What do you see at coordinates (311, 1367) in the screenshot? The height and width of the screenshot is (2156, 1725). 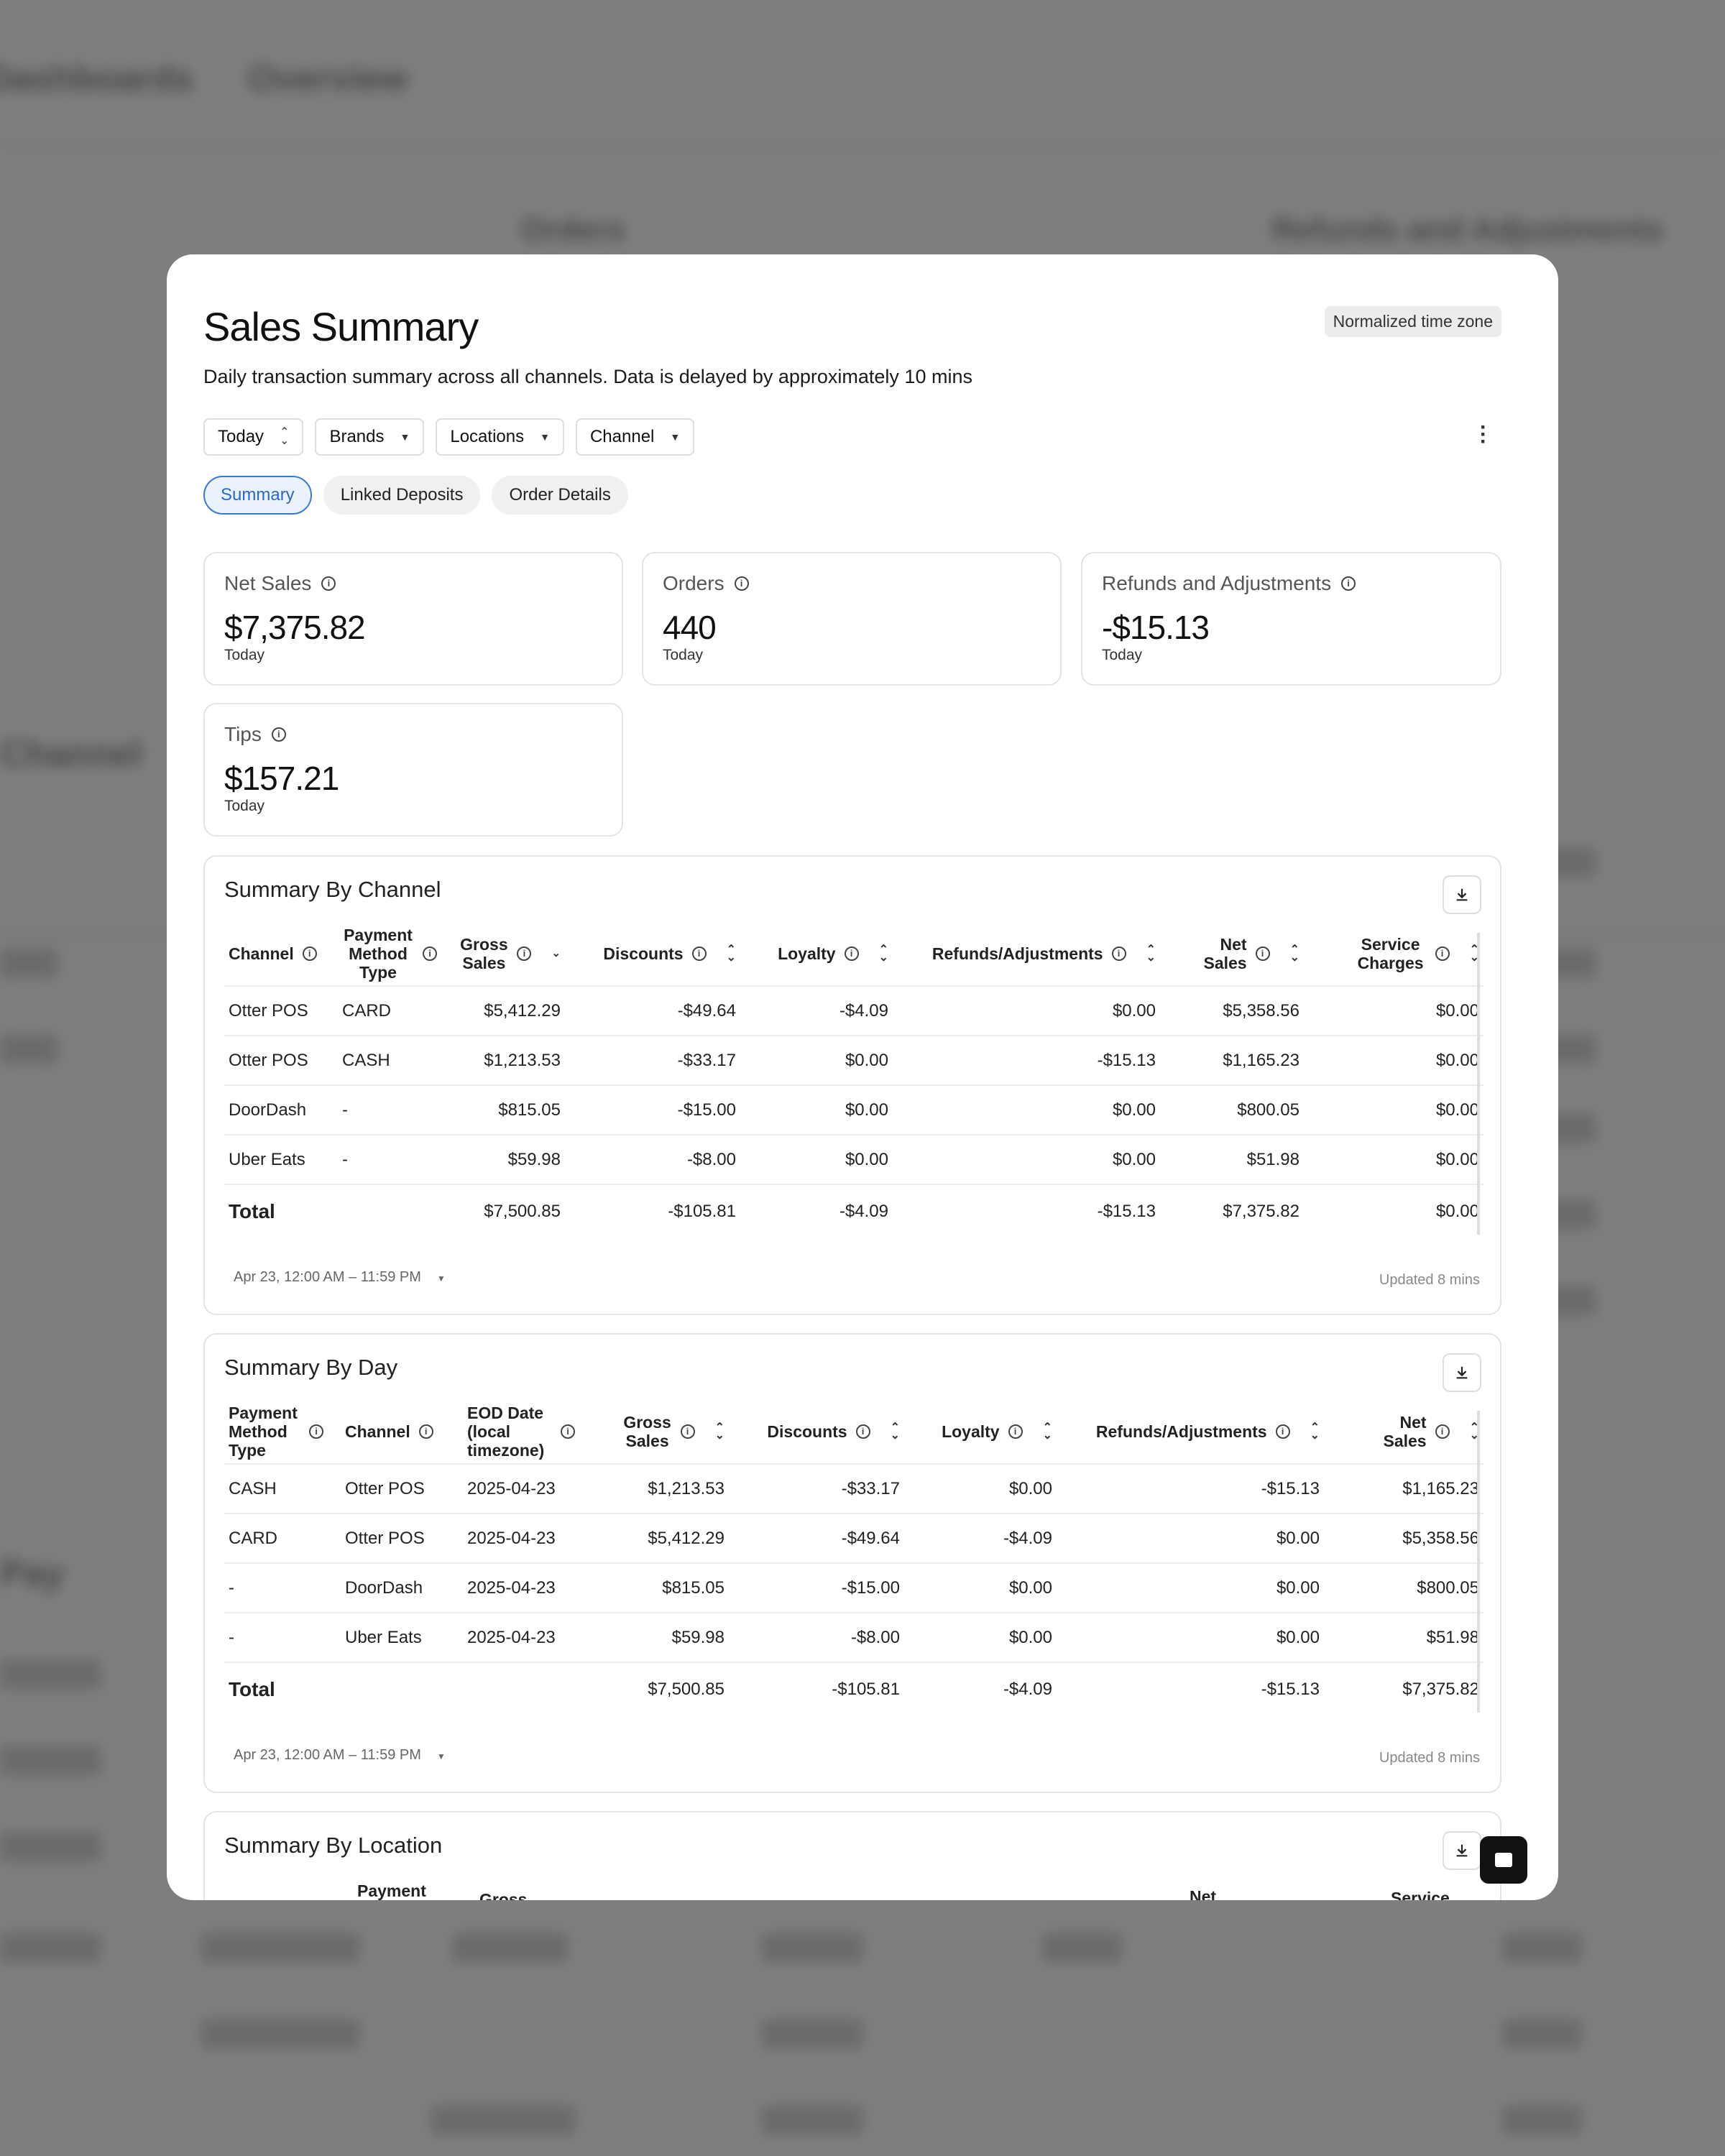 I see `section-title: Summary By Day` at bounding box center [311, 1367].